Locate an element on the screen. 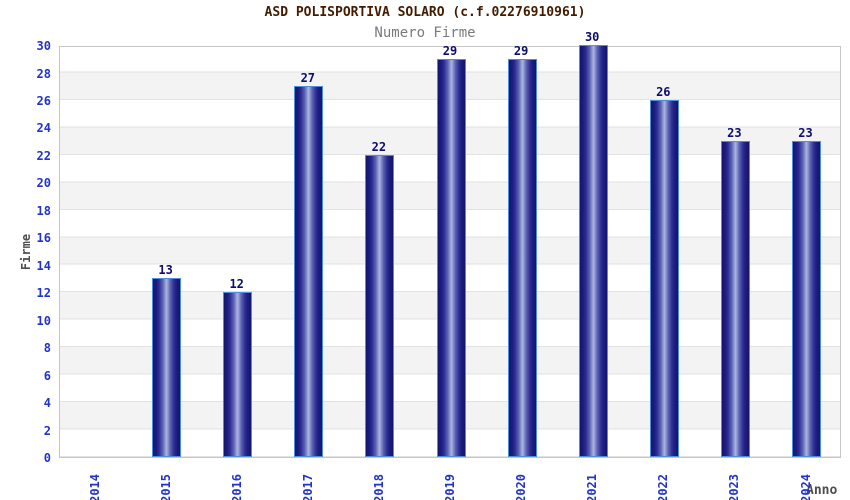 Image resolution: width=850 pixels, height=500 pixels. x-tick-label: 2024 is located at coordinates (805, 487).